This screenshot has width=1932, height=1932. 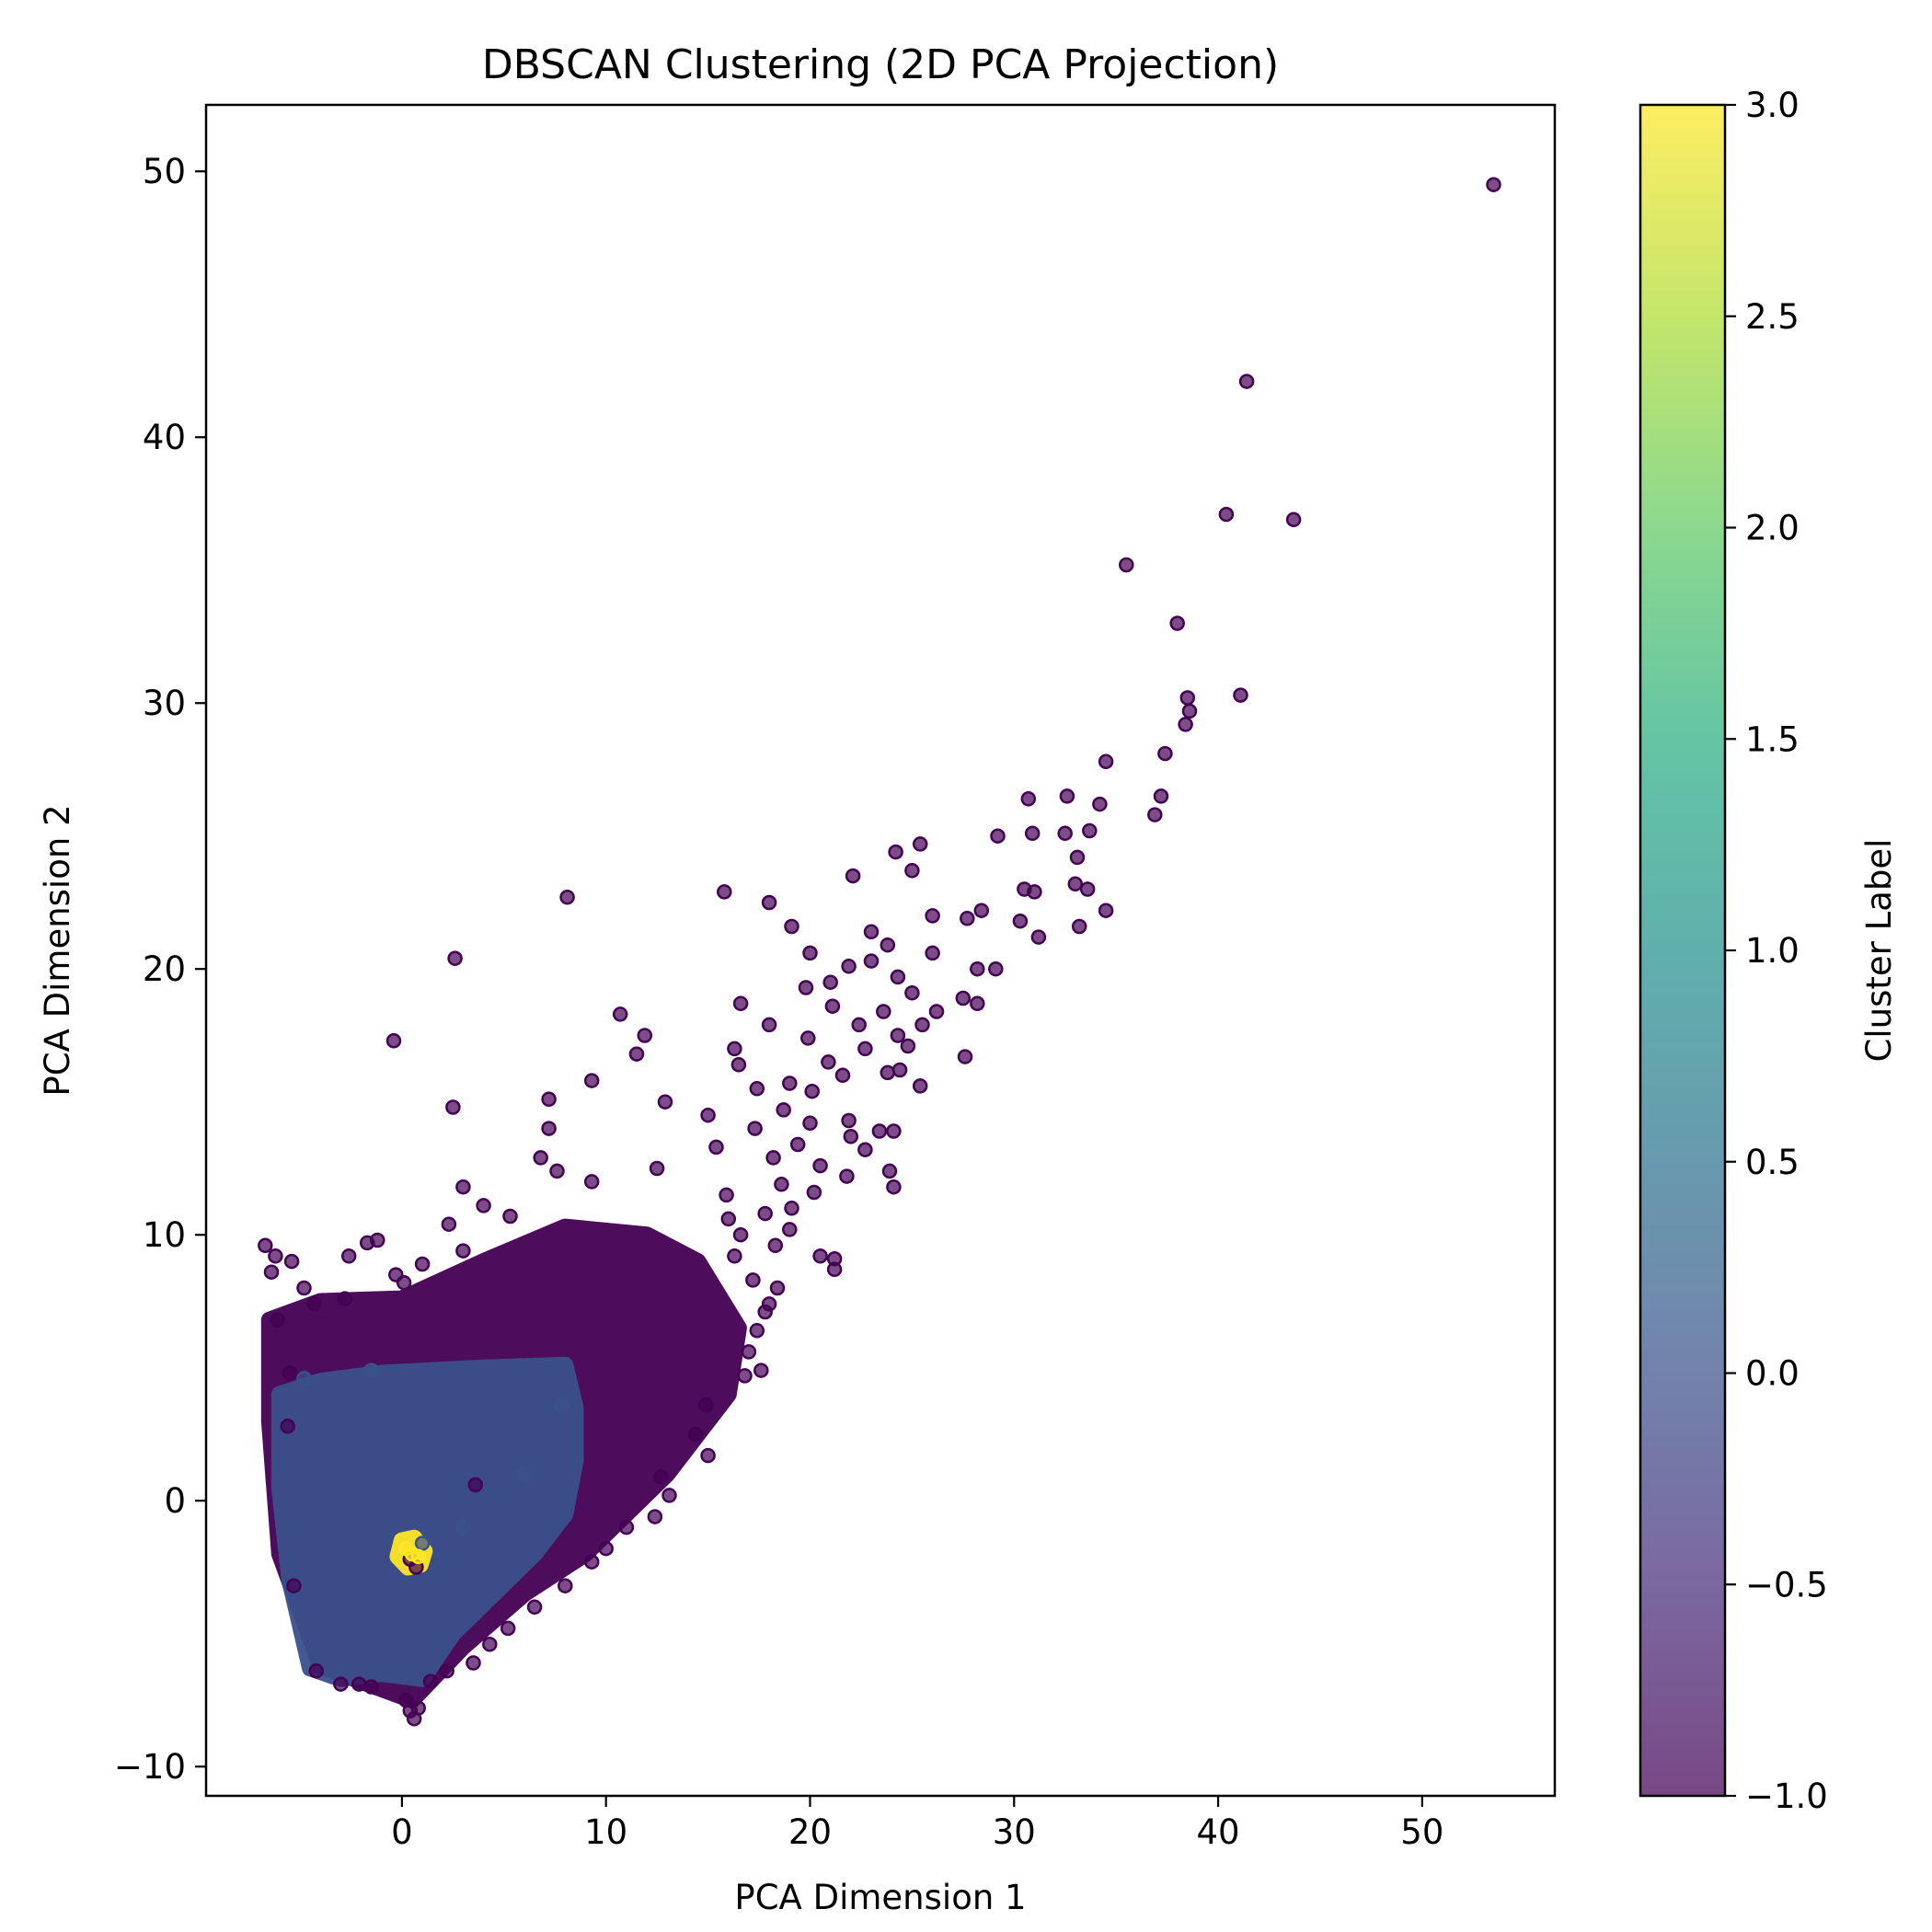 What do you see at coordinates (917, 1824) in the screenshot?
I see `x-axis-ticks: 0 10 20 30 40 50` at bounding box center [917, 1824].